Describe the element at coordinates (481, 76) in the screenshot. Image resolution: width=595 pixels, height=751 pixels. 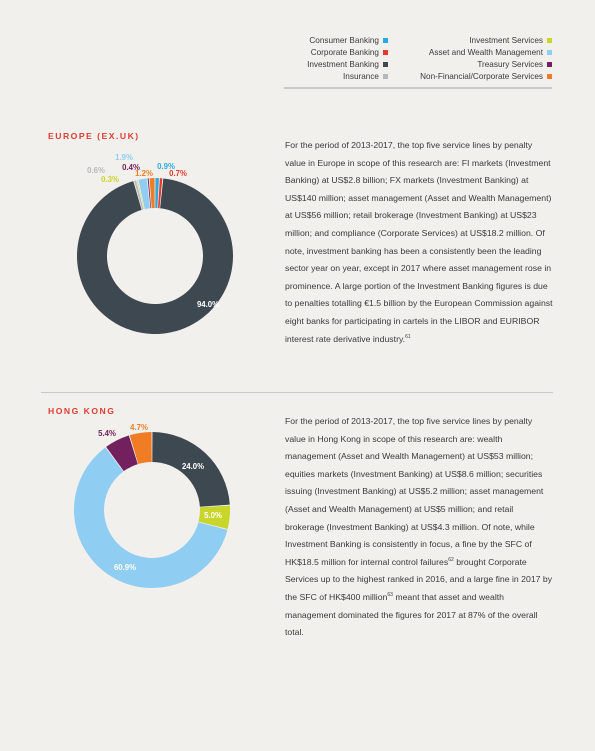
I see `legend-label: Non-Financial/Corporate Services` at that location.